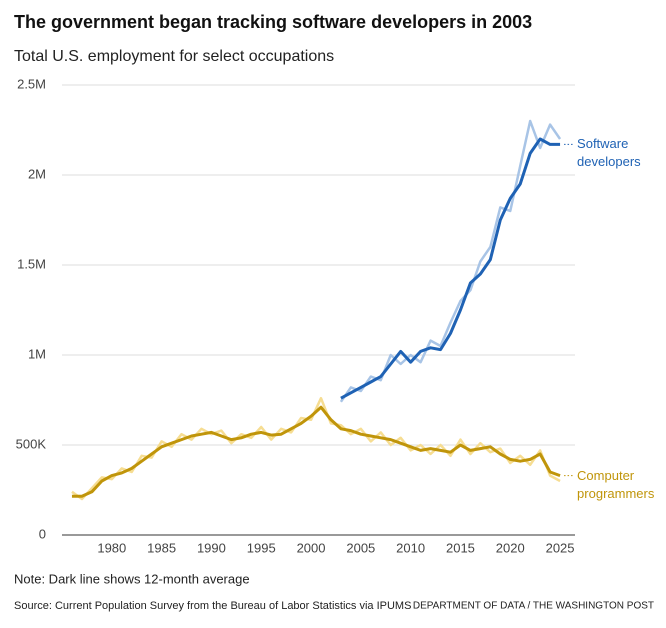  I want to click on y-tick-label: 500K, so click(31, 443).